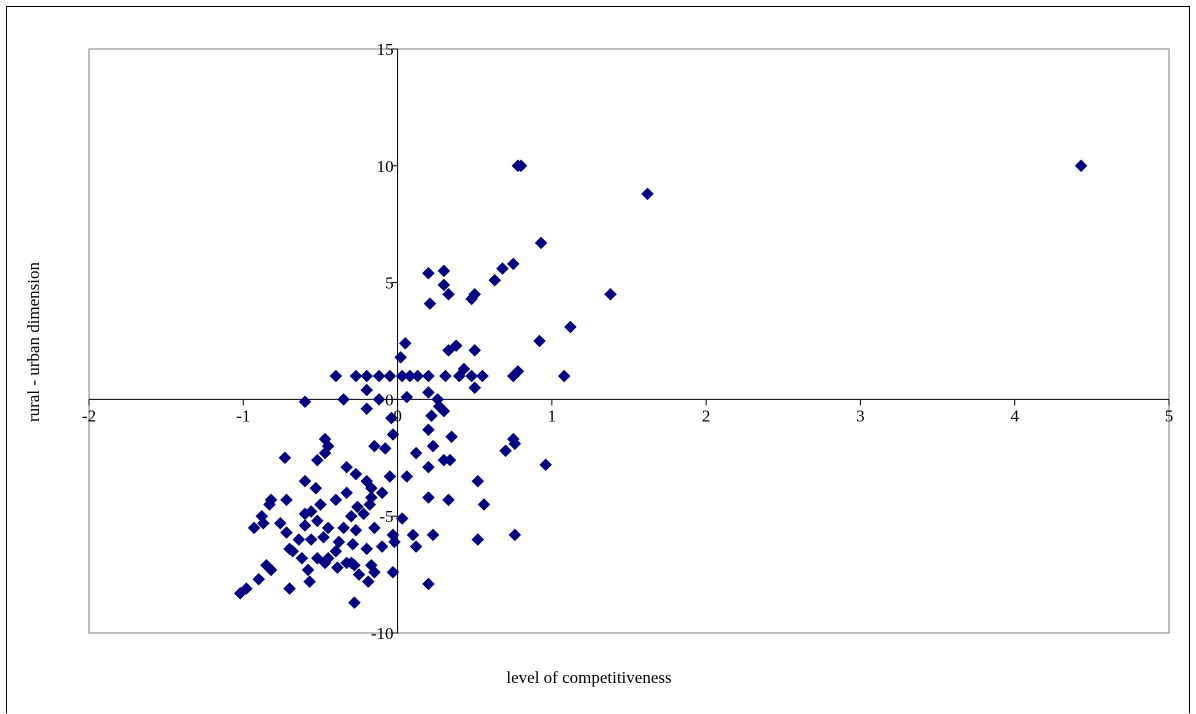  Describe the element at coordinates (33, 341) in the screenshot. I see `y-axis-title: rural - urban dimension` at that location.